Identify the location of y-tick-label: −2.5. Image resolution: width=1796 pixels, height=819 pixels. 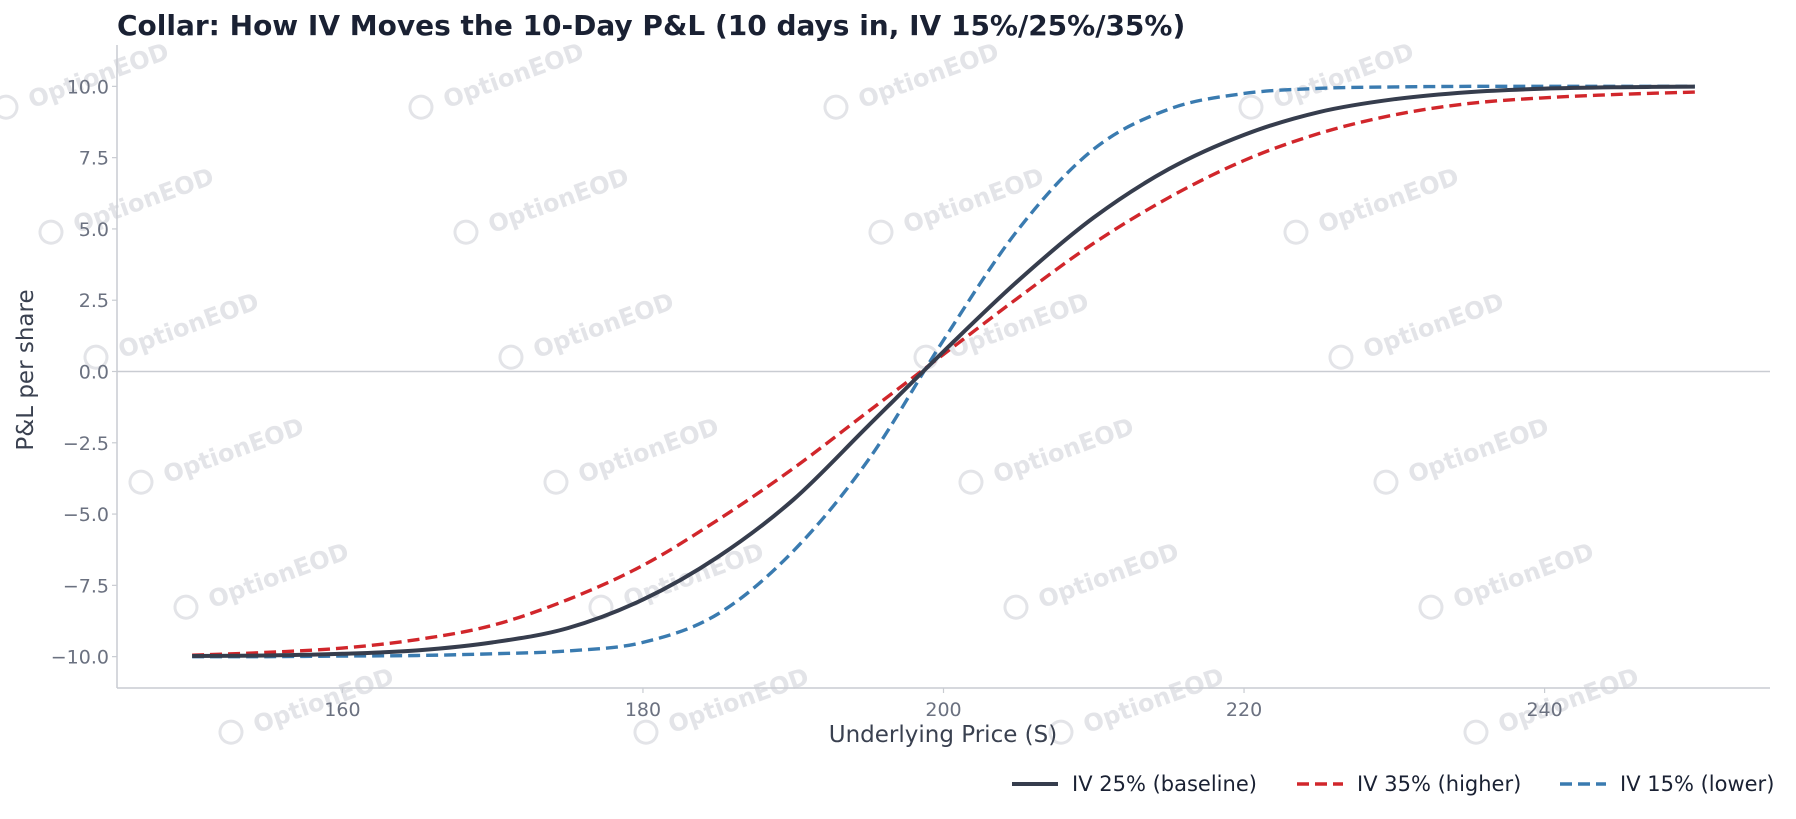
(86, 444).